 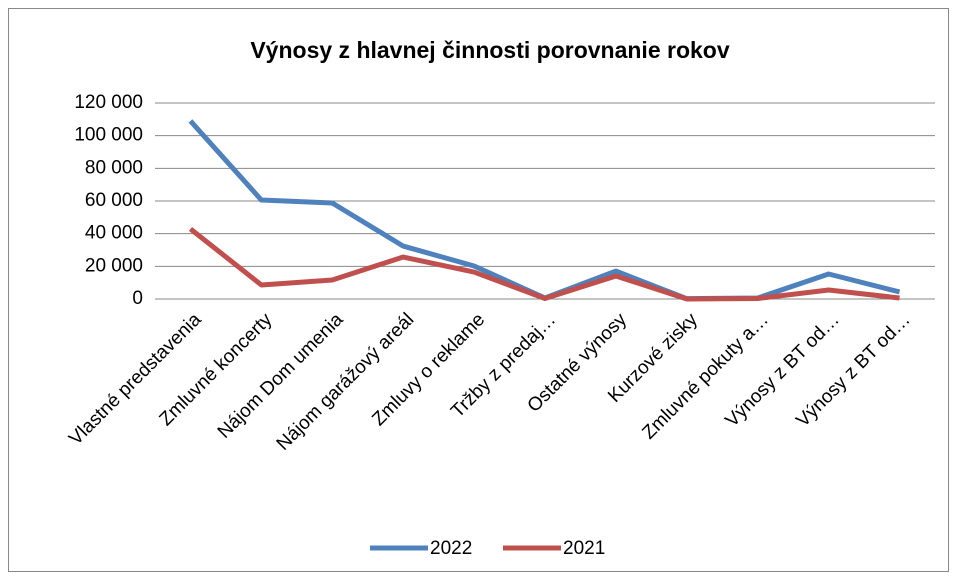 What do you see at coordinates (451, 548) in the screenshot?
I see `legend-label: 2022` at bounding box center [451, 548].